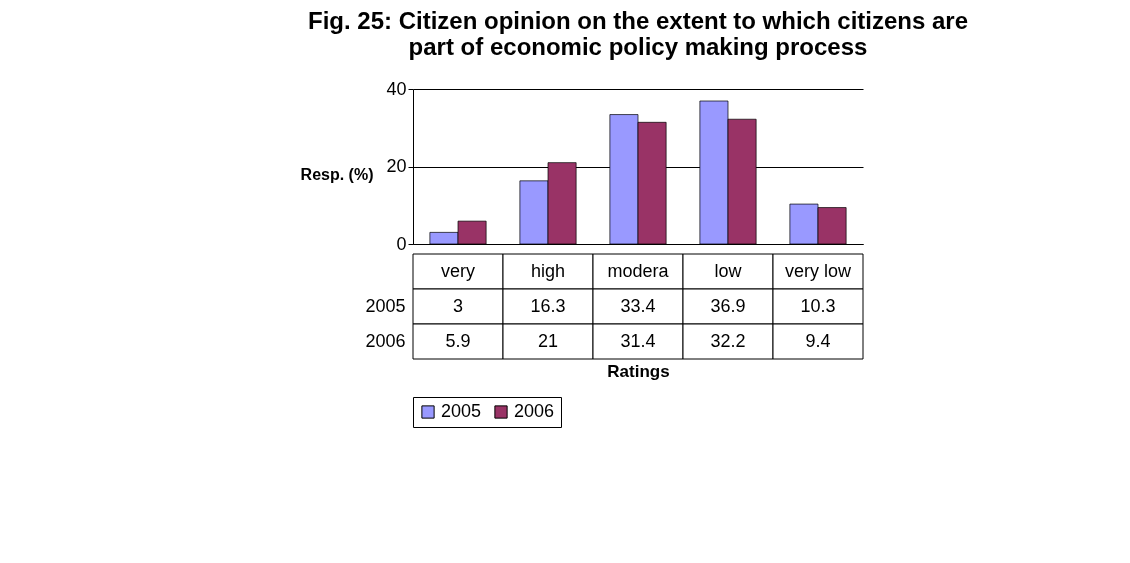 This screenshot has width=1130, height=563. What do you see at coordinates (548, 340) in the screenshot?
I see `data-label: 21` at bounding box center [548, 340].